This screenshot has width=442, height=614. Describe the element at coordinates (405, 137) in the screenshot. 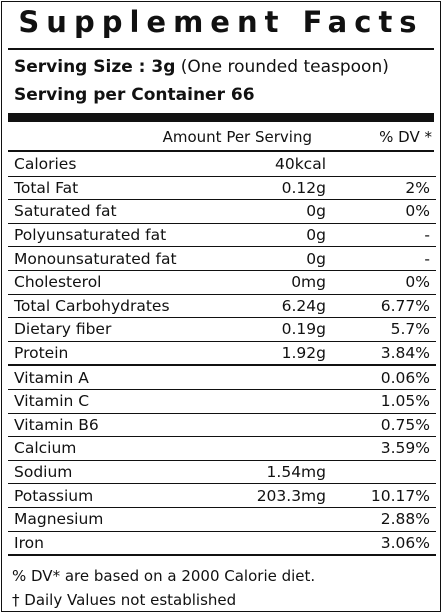

I see `dv-header: % DV *` at that location.